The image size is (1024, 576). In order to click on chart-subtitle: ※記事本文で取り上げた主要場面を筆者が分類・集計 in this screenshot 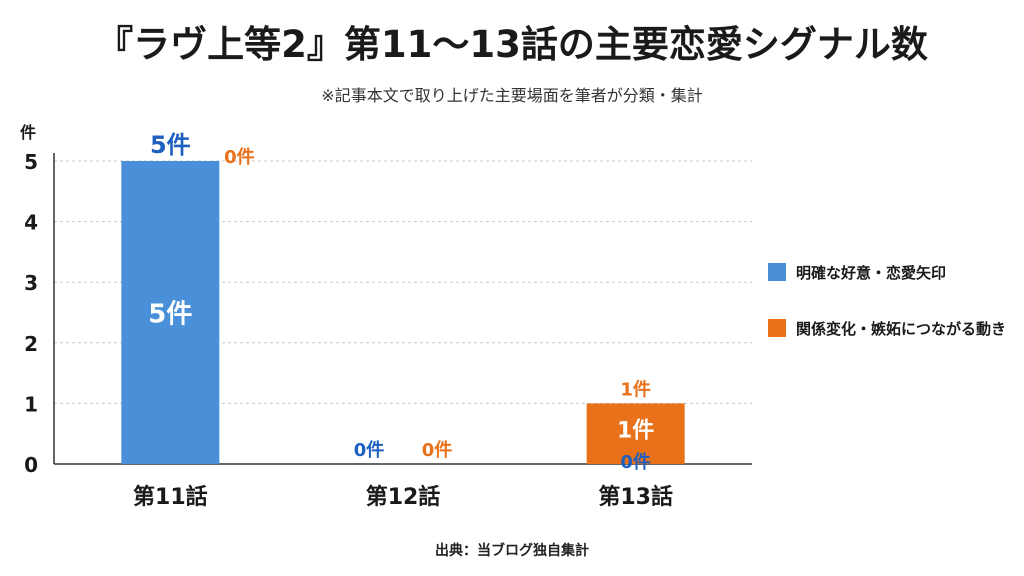, I will do `click(512, 95)`.